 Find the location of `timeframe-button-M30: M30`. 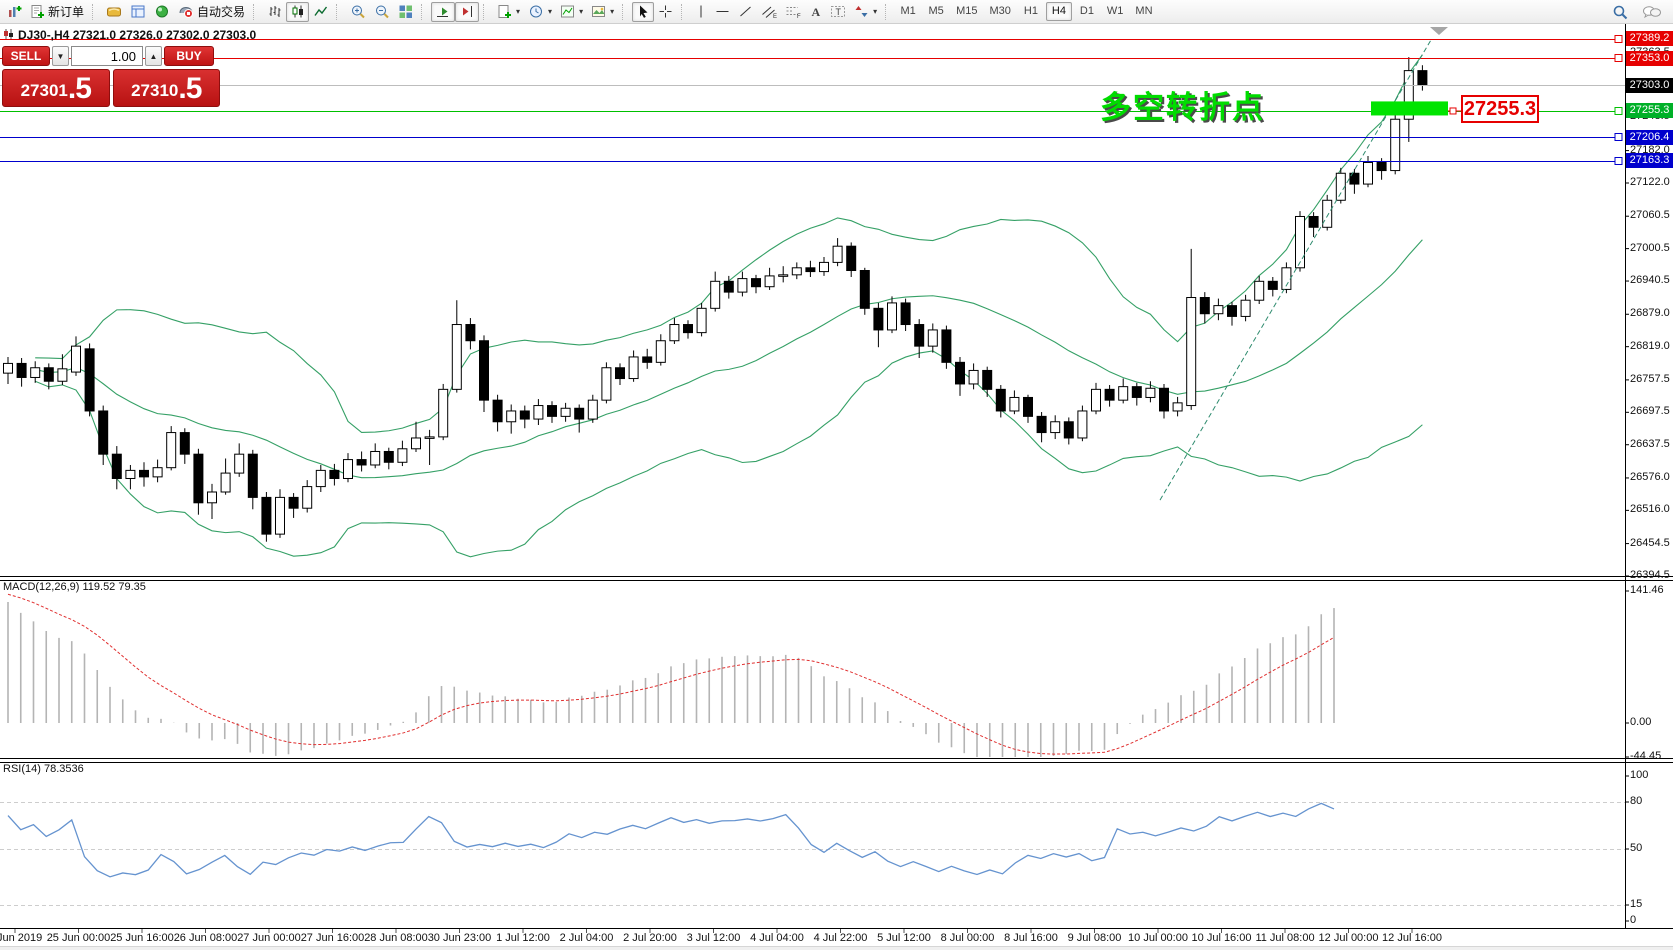

timeframe-button-M30: M30 is located at coordinates (1000, 11).